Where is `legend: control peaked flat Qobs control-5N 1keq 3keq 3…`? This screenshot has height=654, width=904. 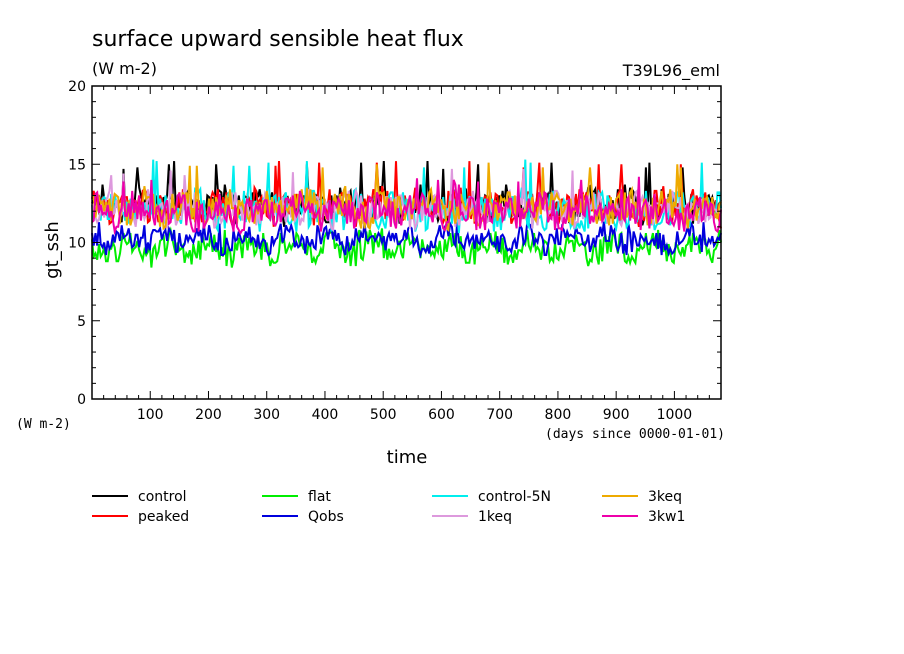 legend: control peaked flat Qobs control-5N 1keq 3keq 3… is located at coordinates (388, 507).